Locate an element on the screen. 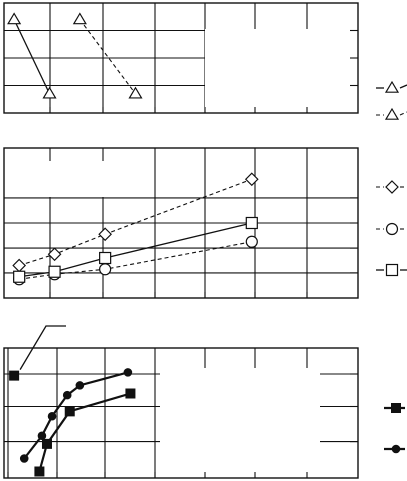 The image size is (407, 481). legend-2-marker is located at coordinates (392, 270).